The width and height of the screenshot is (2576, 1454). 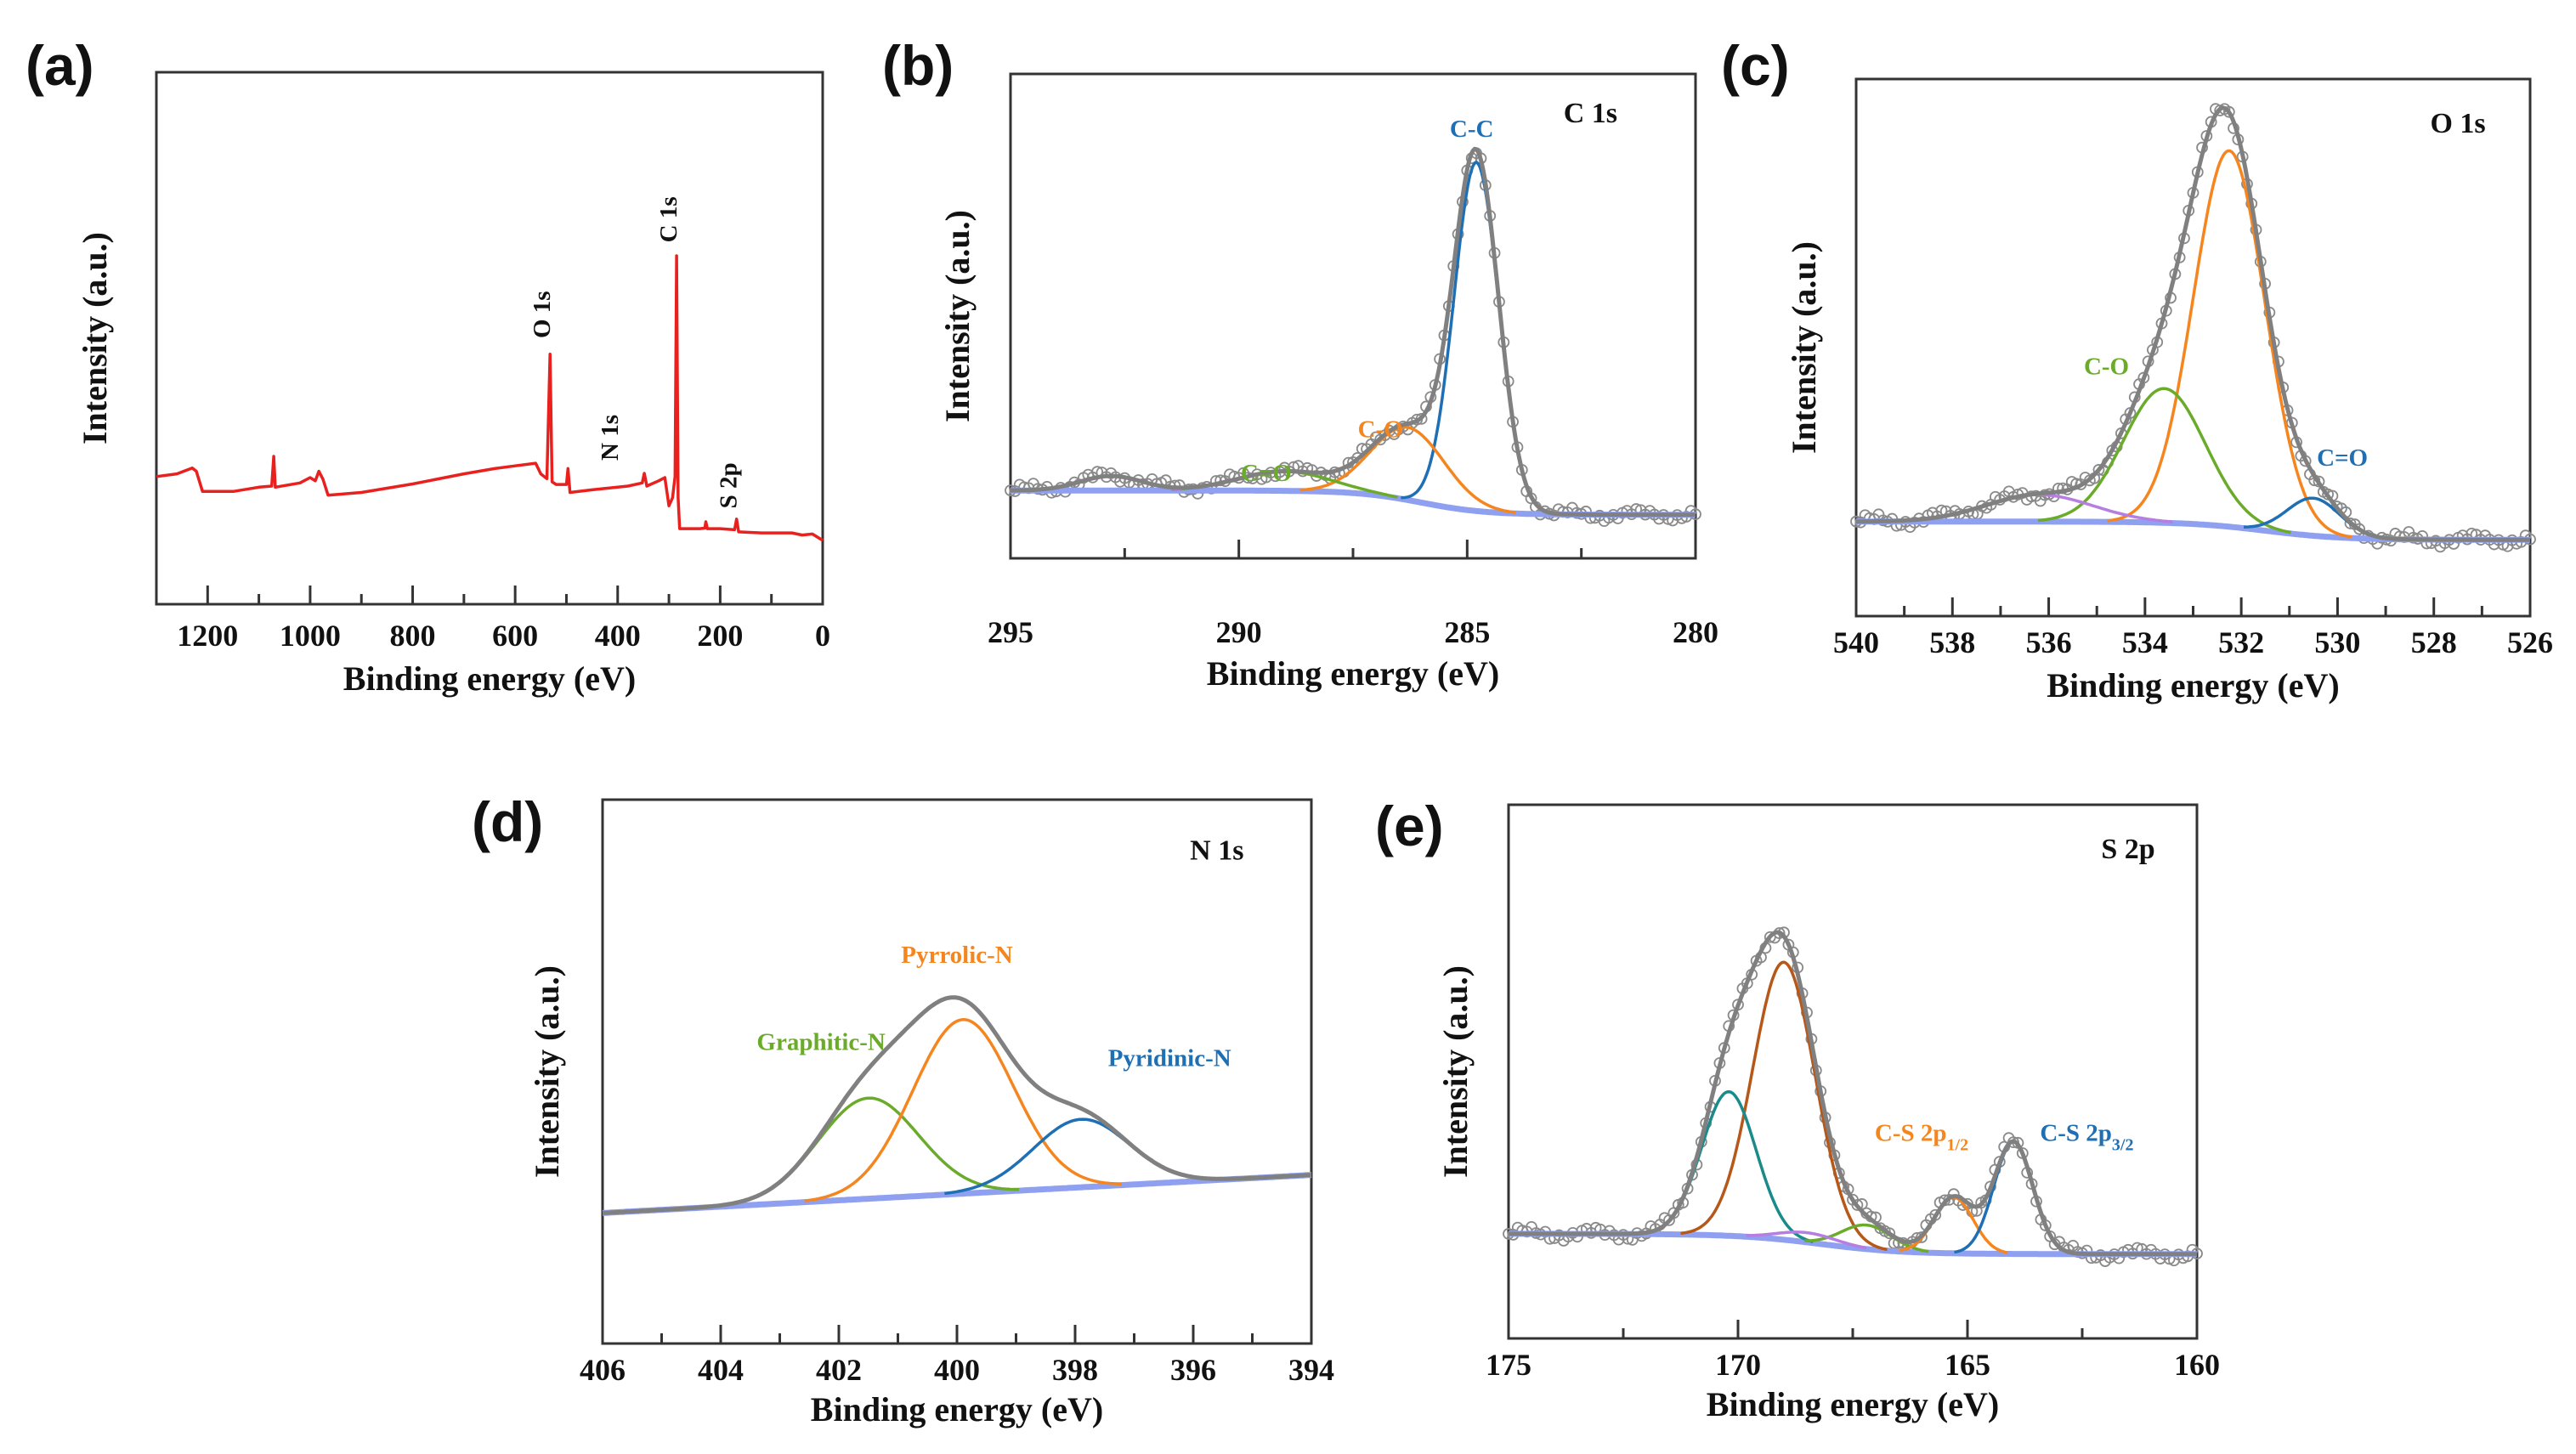 I want to click on peak-annotation: C-S 2p1/2, so click(x=1921, y=1137).